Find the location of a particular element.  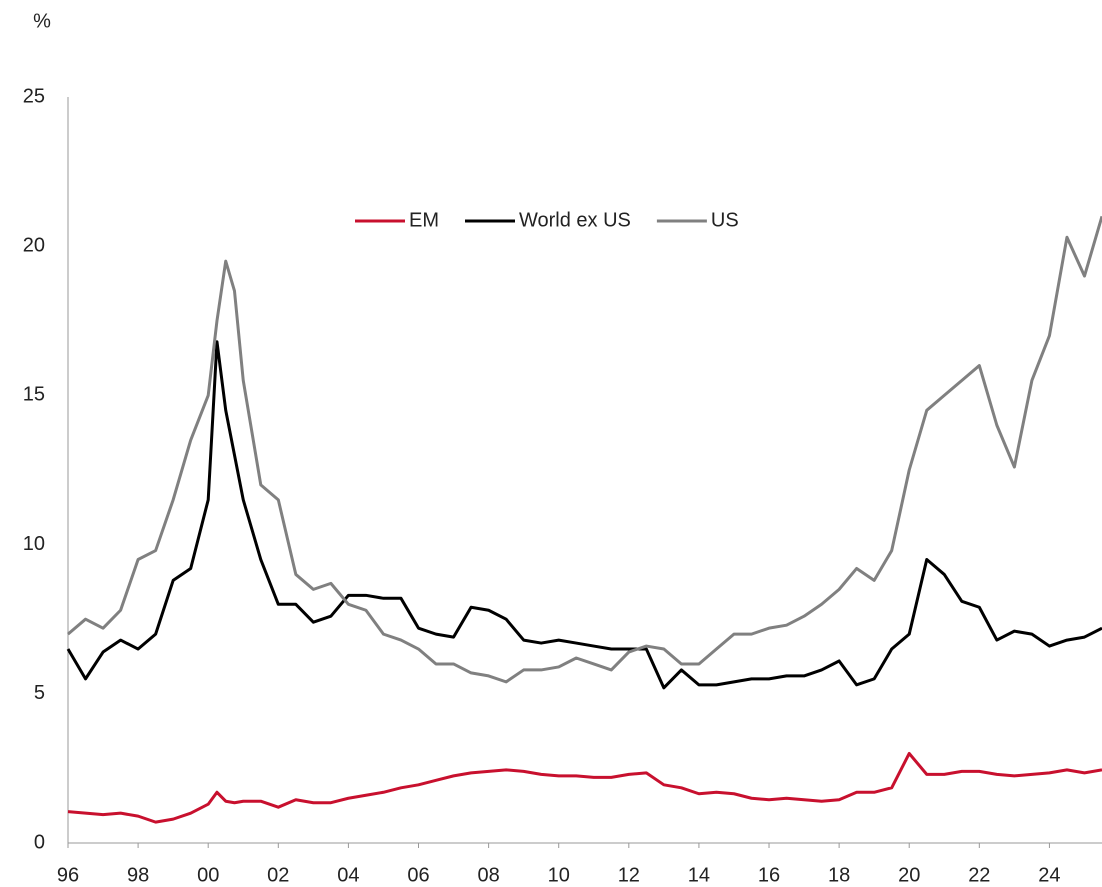

y-tick-label: 15 is located at coordinates (34, 395).